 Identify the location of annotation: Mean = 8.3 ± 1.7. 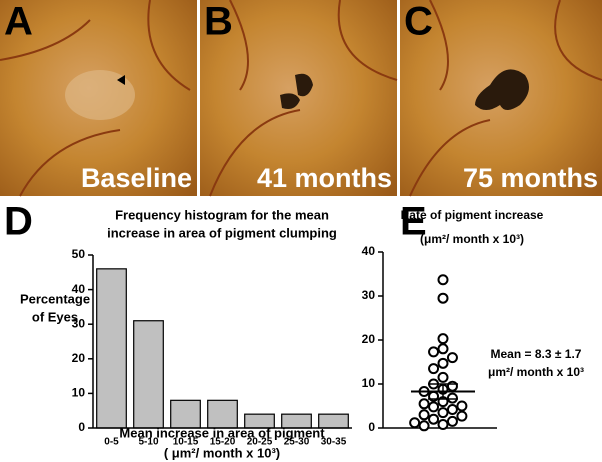
(536, 354).